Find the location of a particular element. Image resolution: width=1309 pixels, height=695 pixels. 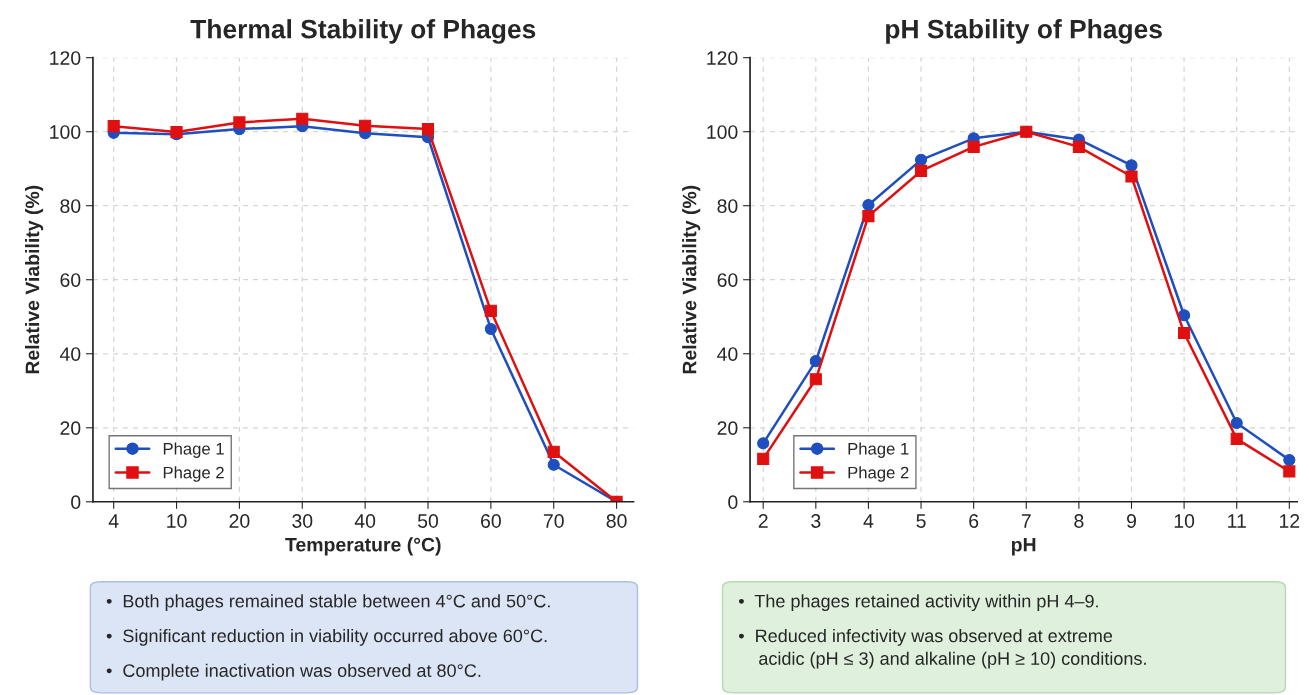

chart-title: pH Stability of Phages is located at coordinates (1024, 31).